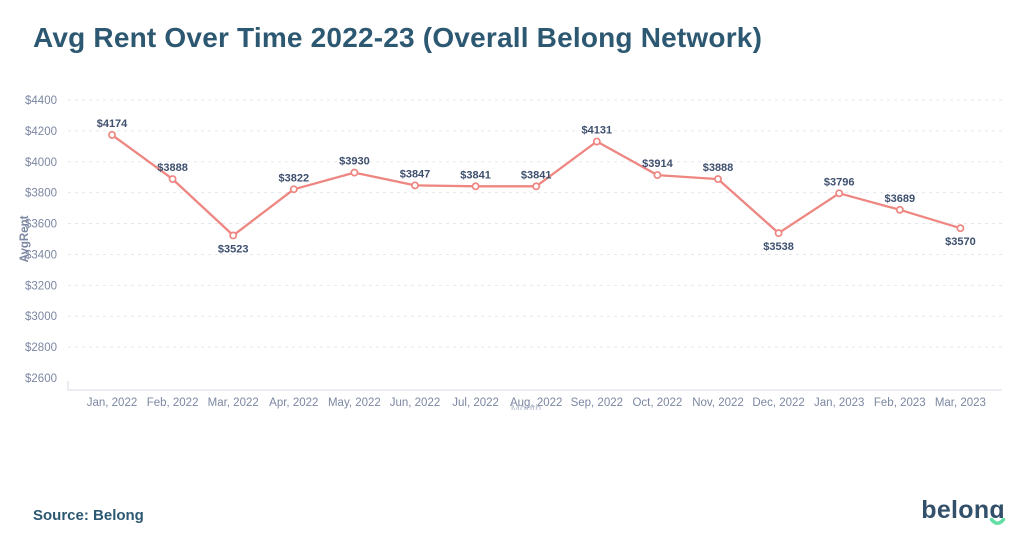  I want to click on y-tick-label: $2800, so click(41, 348).